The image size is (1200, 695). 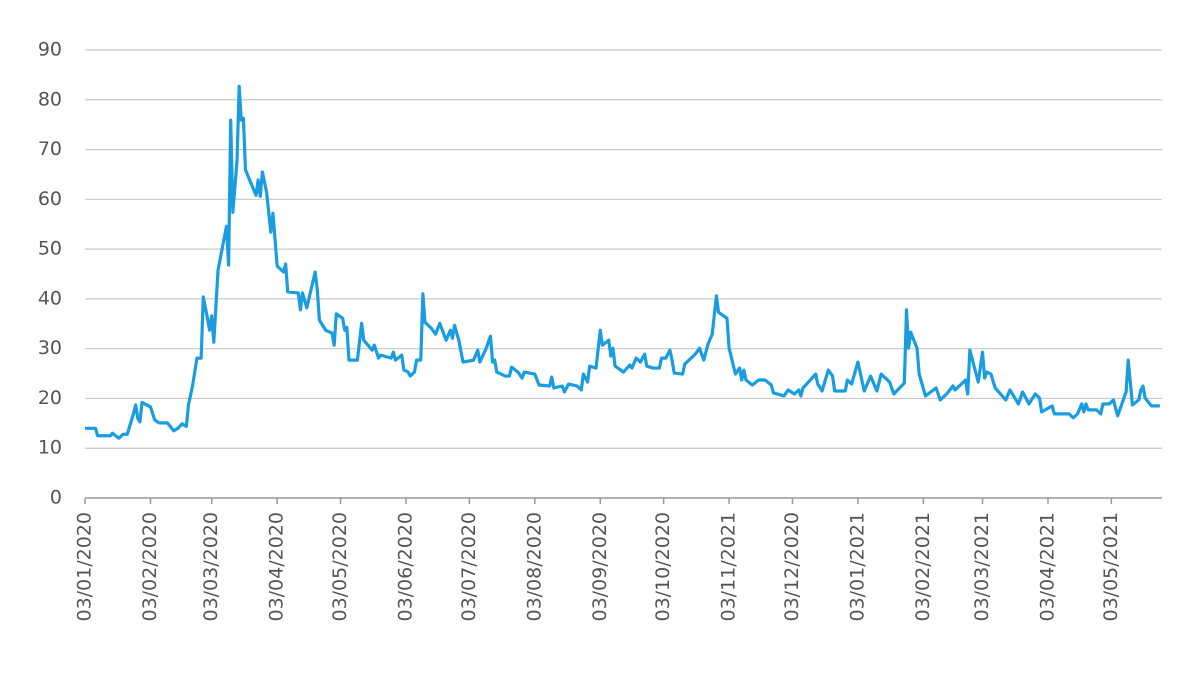 What do you see at coordinates (792, 567) in the screenshot?
I see `x-tick-label: 03/12/2020` at bounding box center [792, 567].